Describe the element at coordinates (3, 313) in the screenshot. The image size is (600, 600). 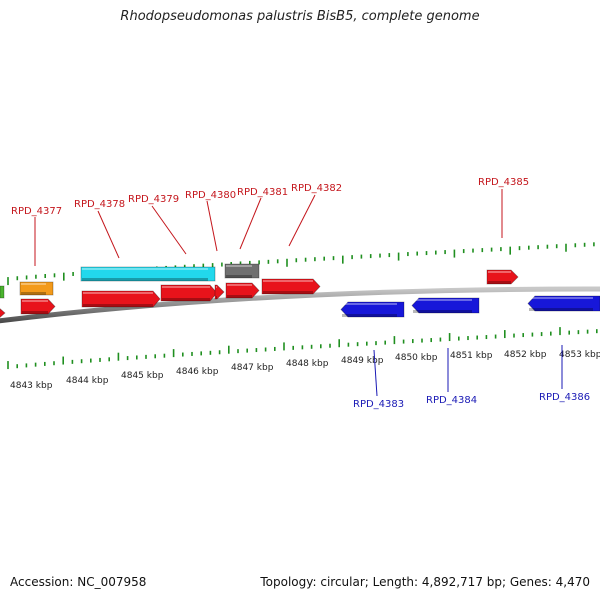
I see `gene-plus-edge` at that location.